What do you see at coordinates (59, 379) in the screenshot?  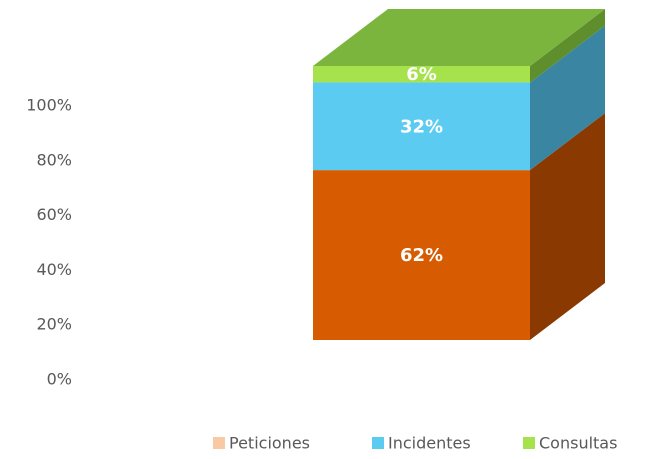 I see `y-tick-label: 0%` at bounding box center [59, 379].